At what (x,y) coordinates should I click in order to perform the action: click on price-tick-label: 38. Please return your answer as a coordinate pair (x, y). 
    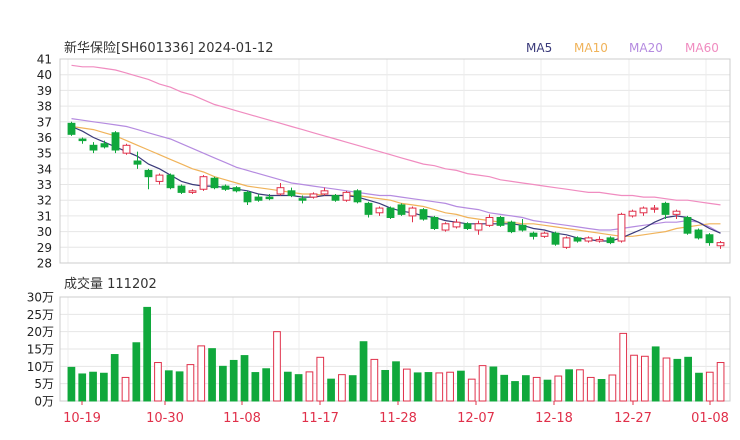
    Looking at the image, I should click on (44, 107).